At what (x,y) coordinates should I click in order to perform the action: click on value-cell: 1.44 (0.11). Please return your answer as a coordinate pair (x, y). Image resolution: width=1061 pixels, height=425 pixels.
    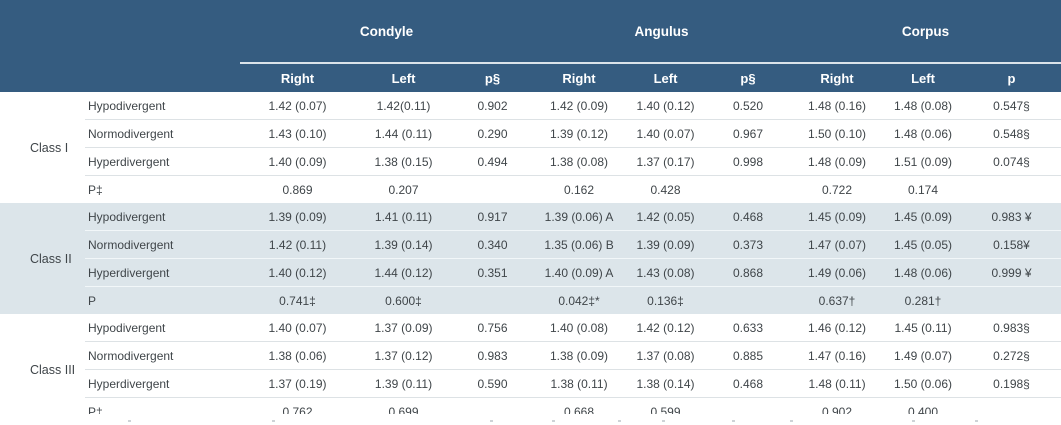
    Looking at the image, I should click on (403, 133).